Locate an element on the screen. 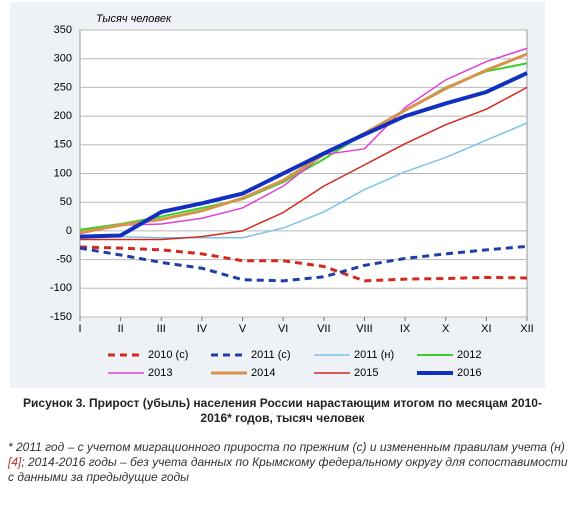 Image resolution: width=575 pixels, height=505 pixels. y-tick-label: 0 is located at coordinates (69, 231).